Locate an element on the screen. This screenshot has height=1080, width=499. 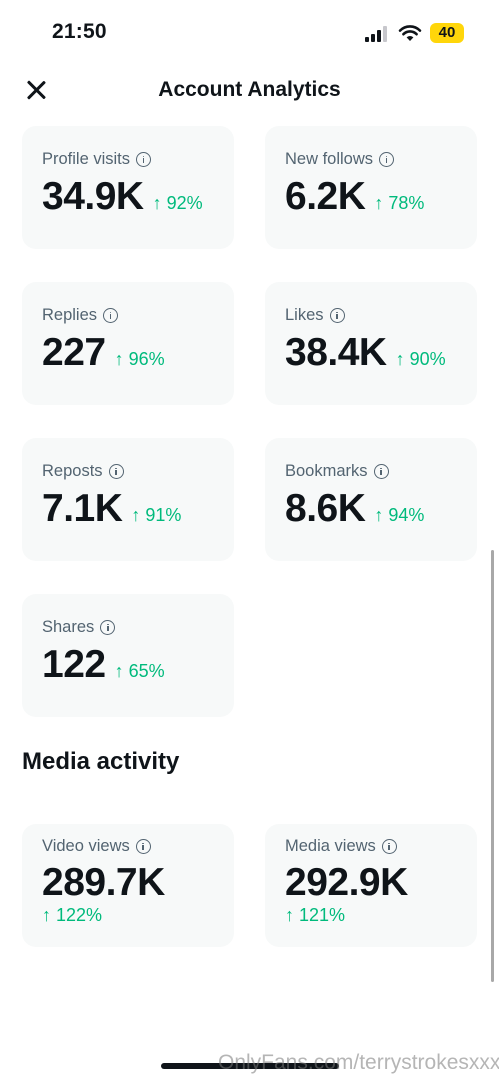
metric-label: Profile visits is located at coordinates (86, 159).